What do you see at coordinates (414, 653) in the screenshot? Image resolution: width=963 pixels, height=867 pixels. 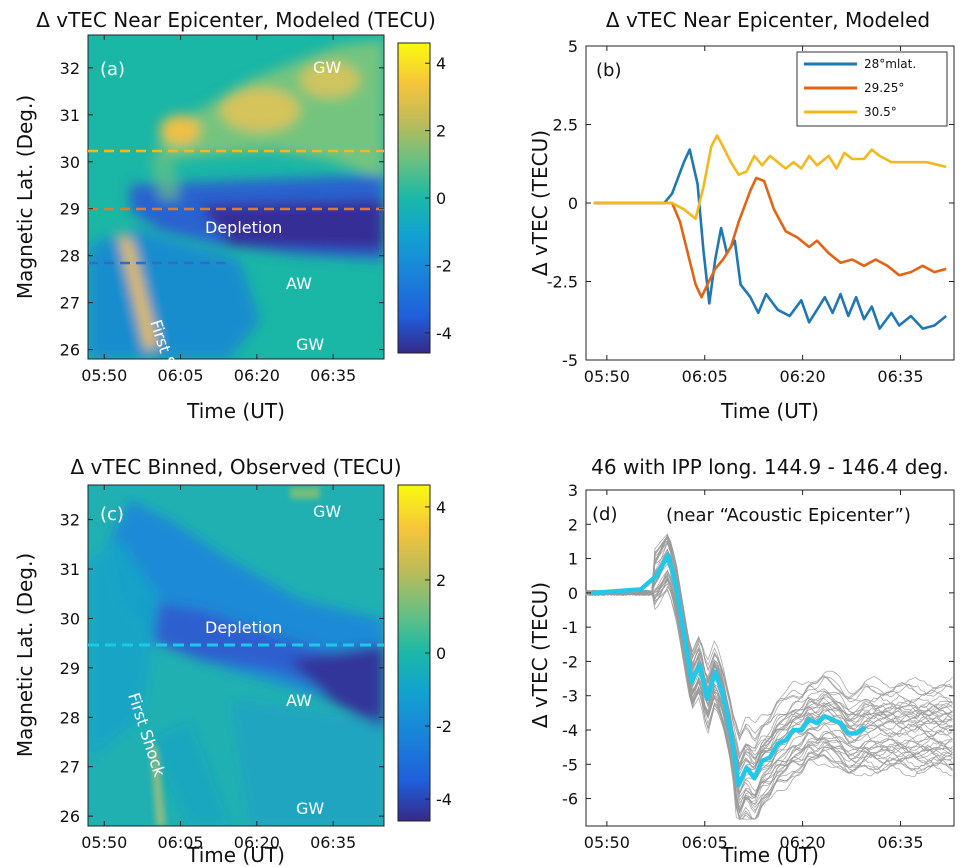 I see `colorbar-c` at bounding box center [414, 653].